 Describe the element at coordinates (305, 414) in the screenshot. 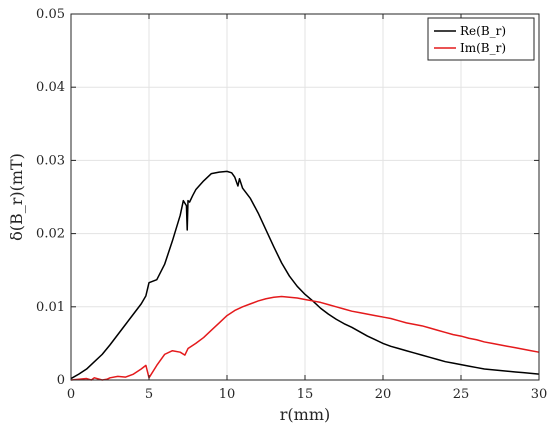

I see `x-axis-title: r(mm)` at that location.